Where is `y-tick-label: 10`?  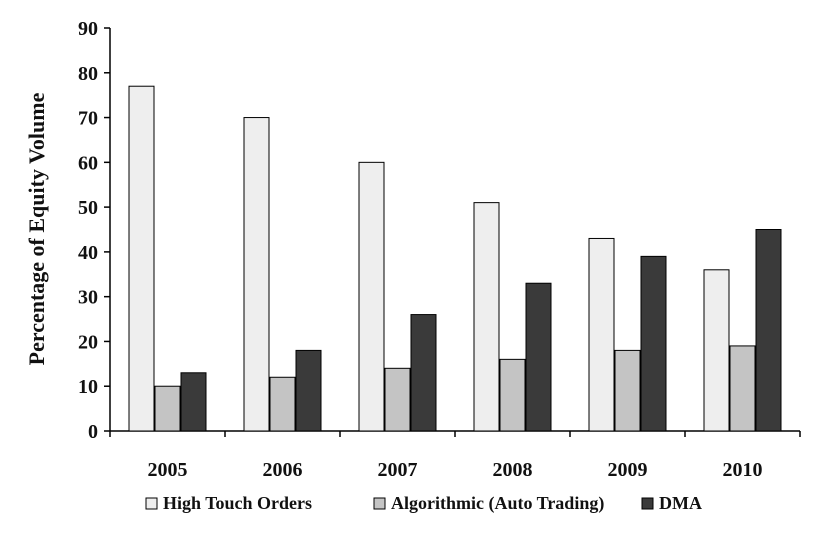 y-tick-label: 10 is located at coordinates (88, 387).